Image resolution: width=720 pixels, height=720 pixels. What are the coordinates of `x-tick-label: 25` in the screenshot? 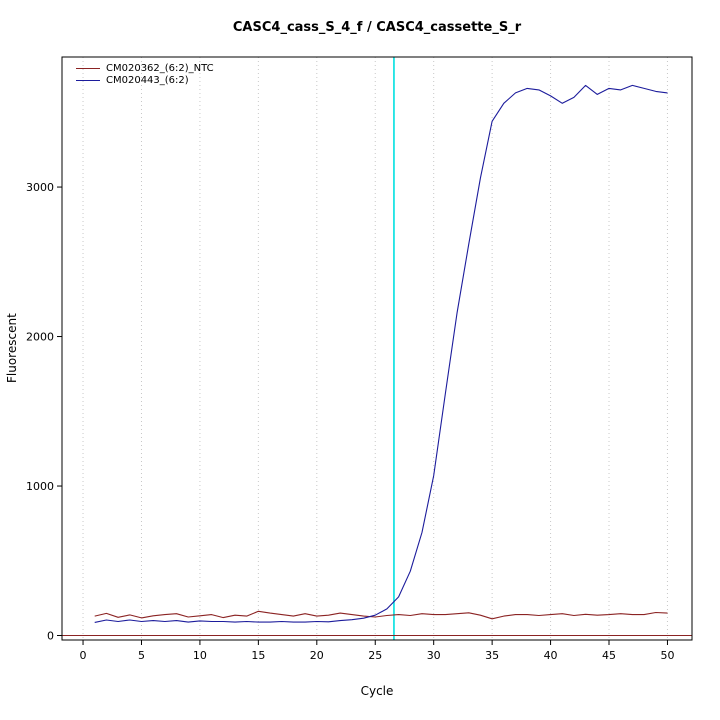 It's located at (375, 655).